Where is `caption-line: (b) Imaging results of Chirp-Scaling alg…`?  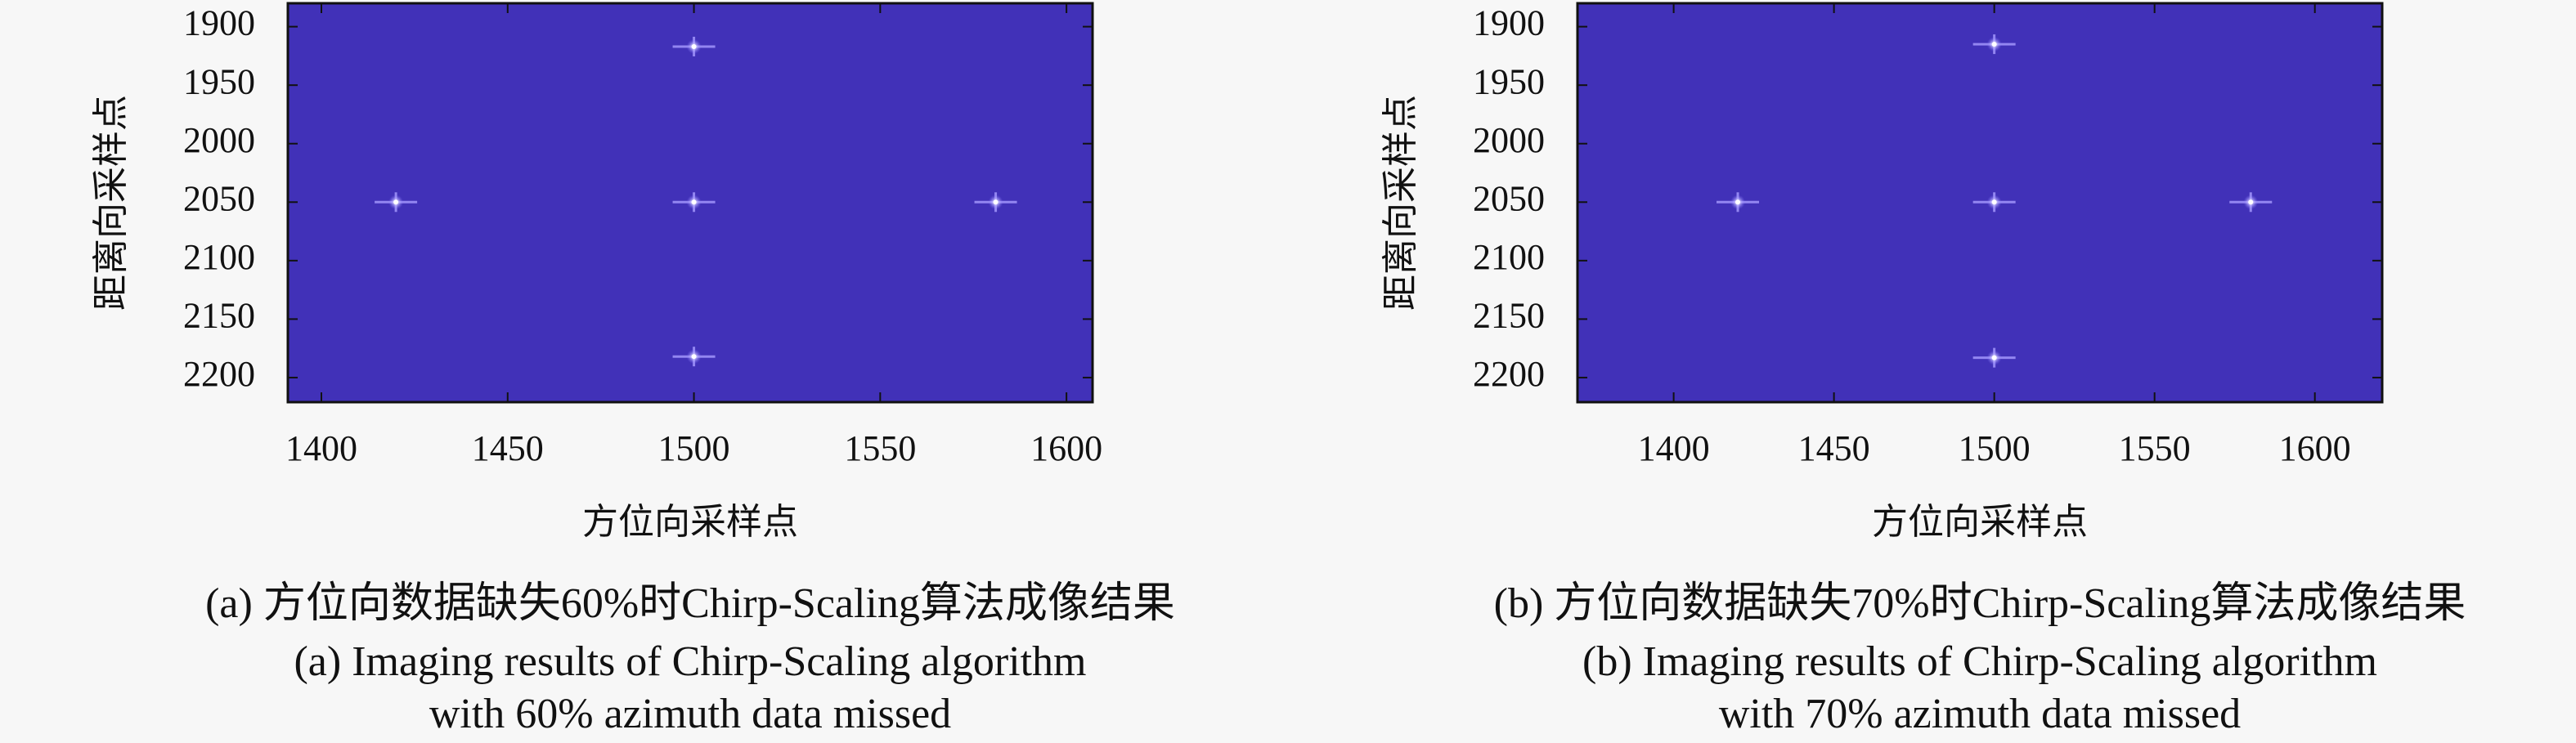
caption-line: (b) Imaging results of Chirp-Scaling alg… is located at coordinates (1980, 661).